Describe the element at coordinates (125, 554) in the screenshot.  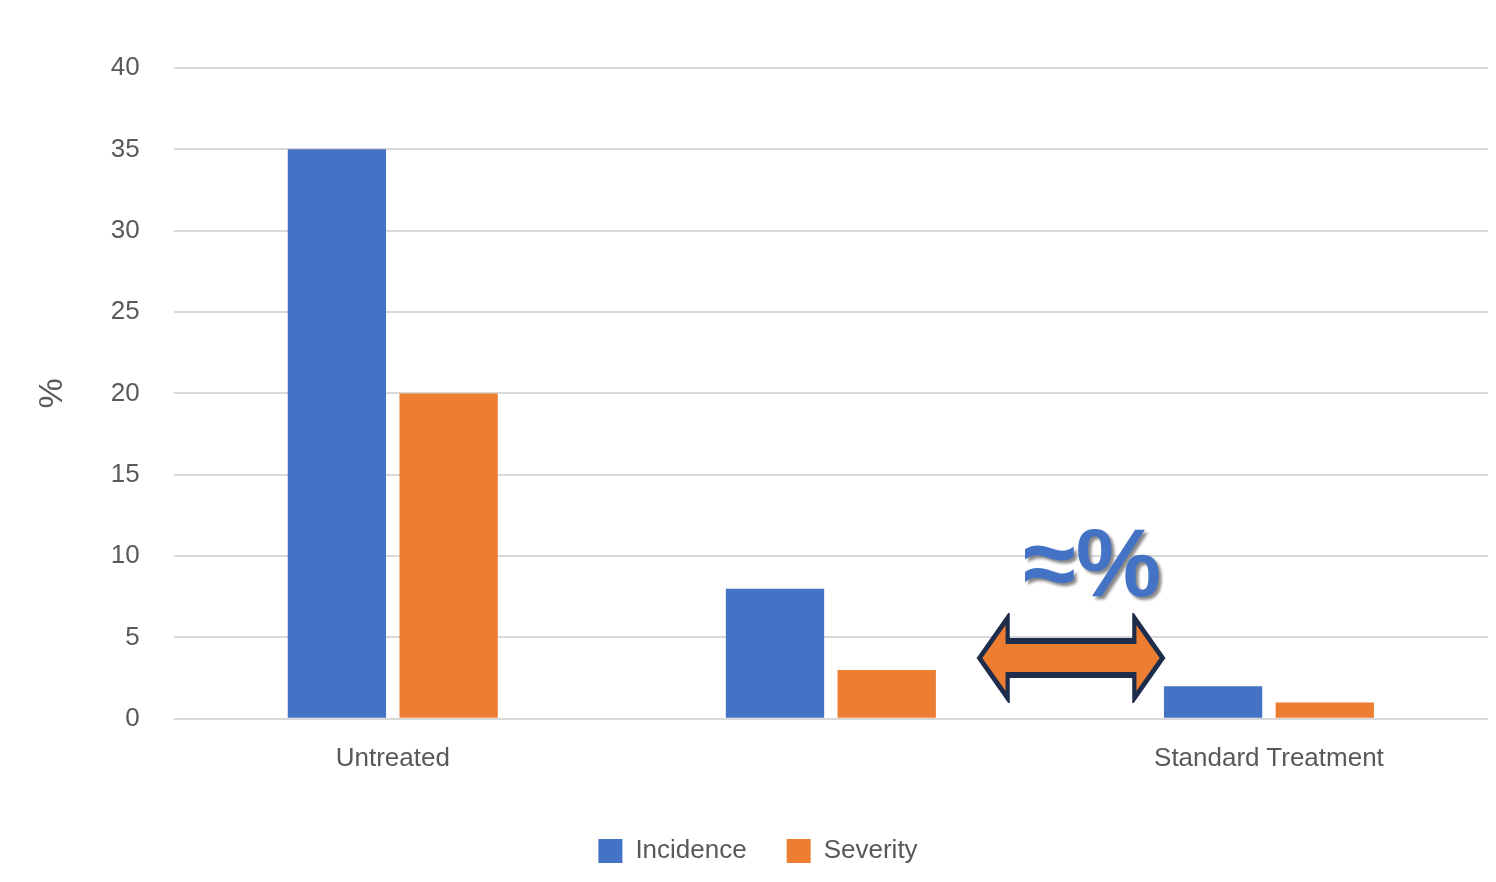
I see `y-tick-label: 10` at that location.